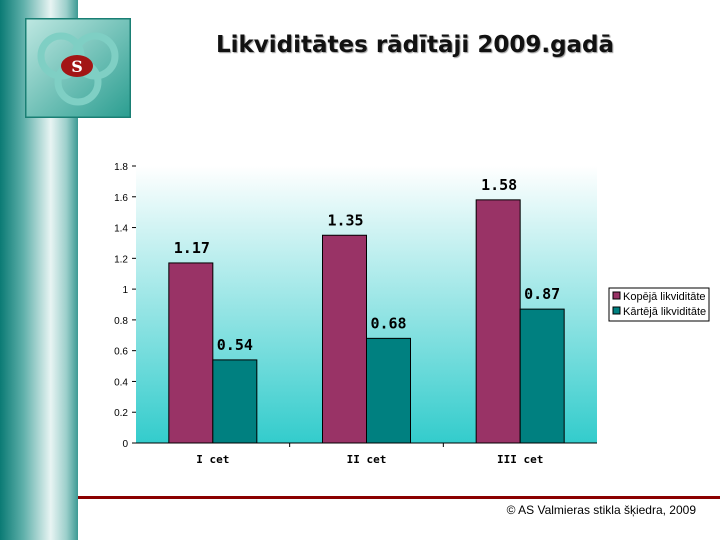 The image size is (720, 540). I want to click on category-label: II cet, so click(367, 459).